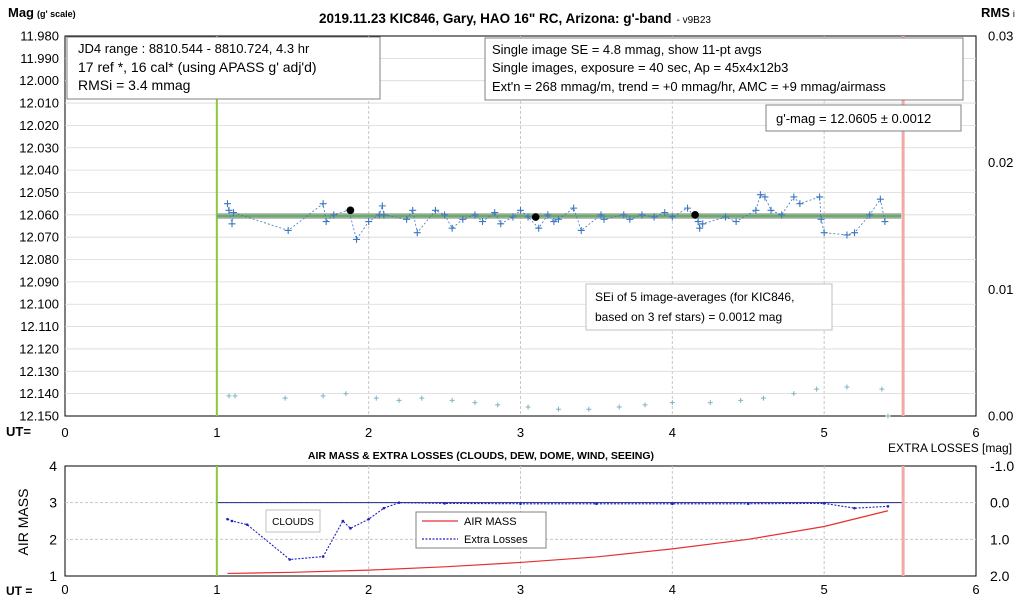 Image resolution: width=1030 pixels, height=602 pixels. Describe the element at coordinates (39, 58) in the screenshot. I see `top-y-tick-label: 11.990` at that location.